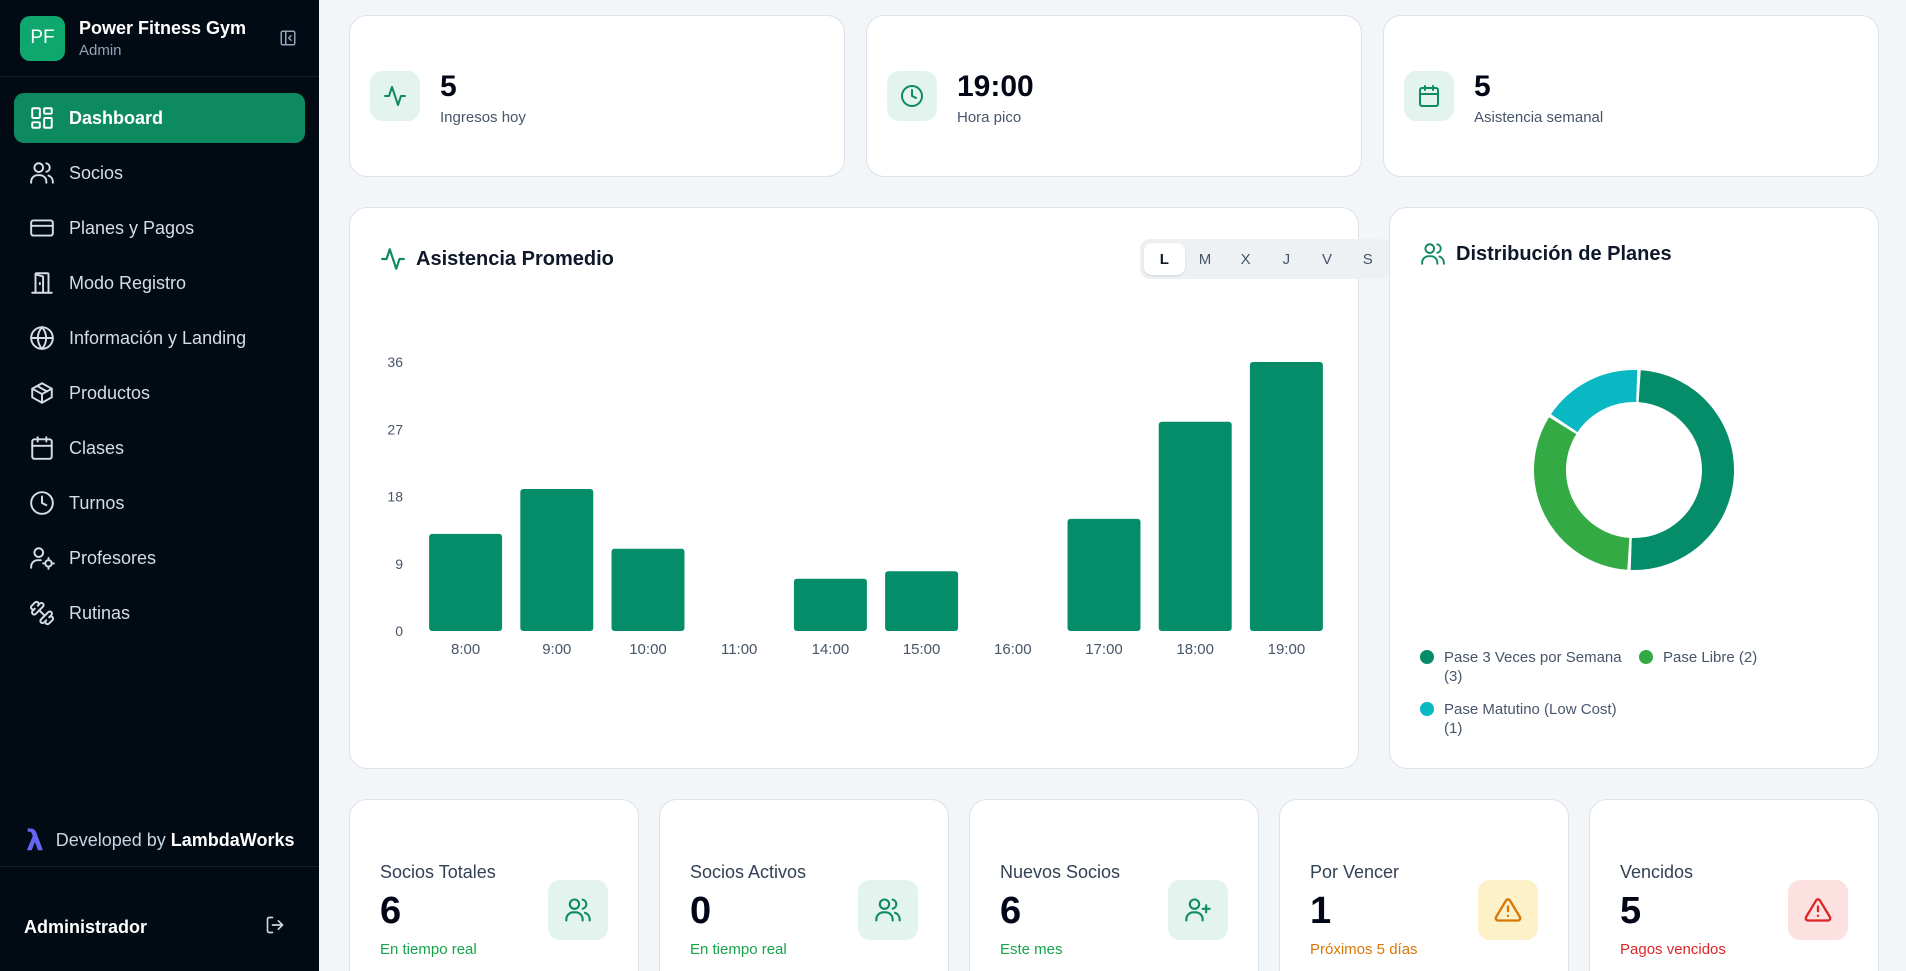 The width and height of the screenshot is (1906, 971). Describe the element at coordinates (1631, 911) in the screenshot. I see `stat-value: 5` at that location.